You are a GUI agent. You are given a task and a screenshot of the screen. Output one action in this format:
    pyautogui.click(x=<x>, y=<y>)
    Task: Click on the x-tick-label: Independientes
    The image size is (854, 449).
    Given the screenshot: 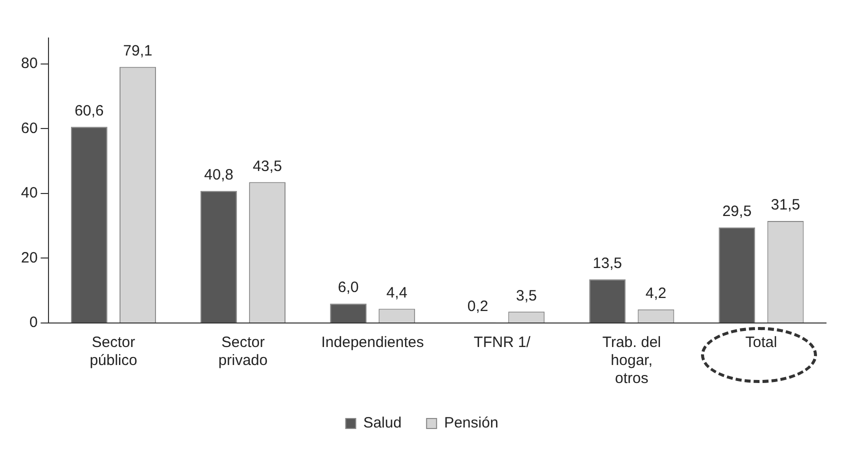 What is the action you would take?
    pyautogui.click(x=372, y=343)
    